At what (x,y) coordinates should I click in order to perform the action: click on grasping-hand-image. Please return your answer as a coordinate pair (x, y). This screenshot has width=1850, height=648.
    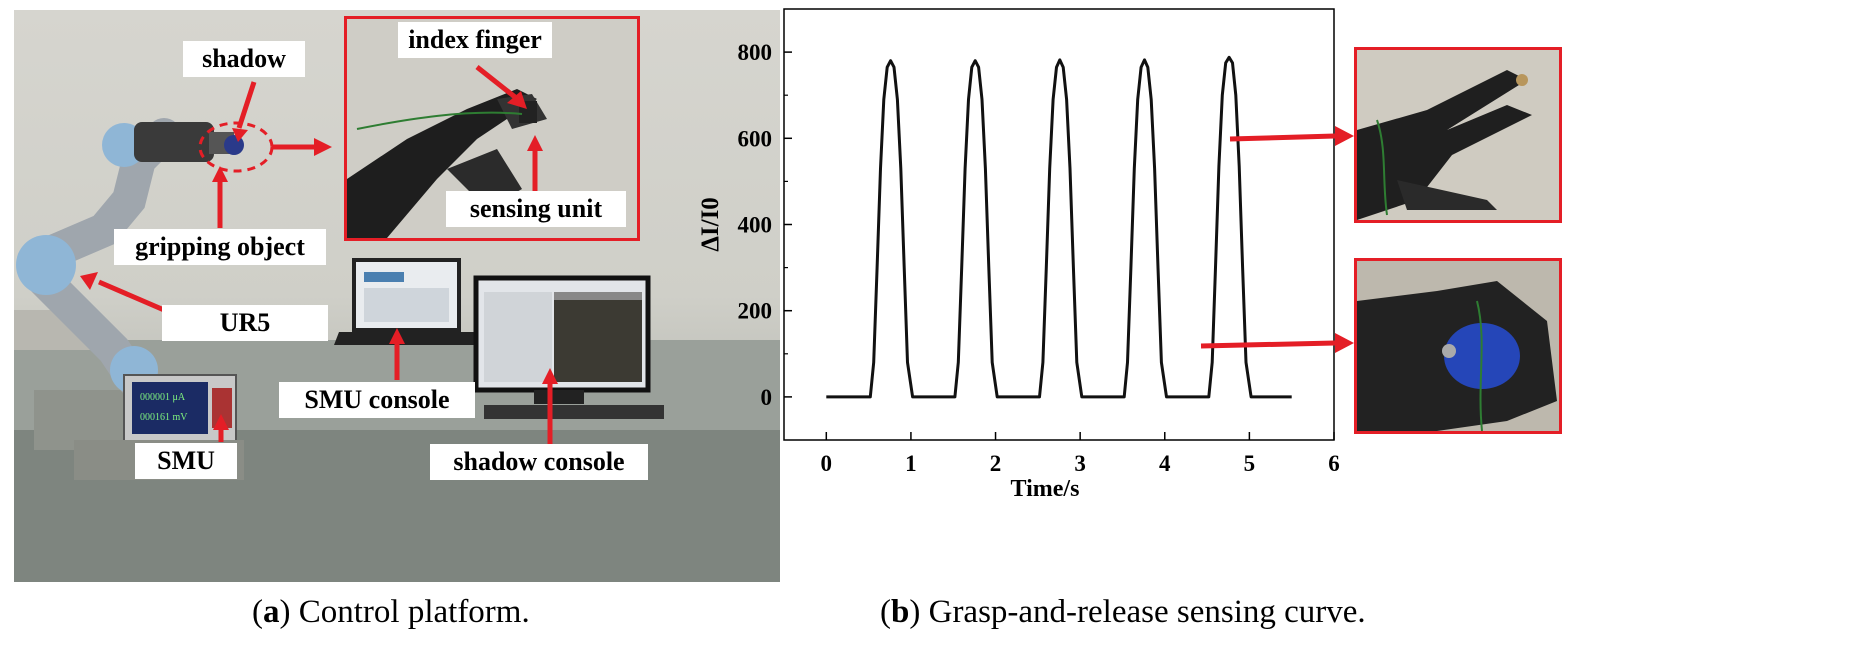
    Looking at the image, I should click on (1458, 346).